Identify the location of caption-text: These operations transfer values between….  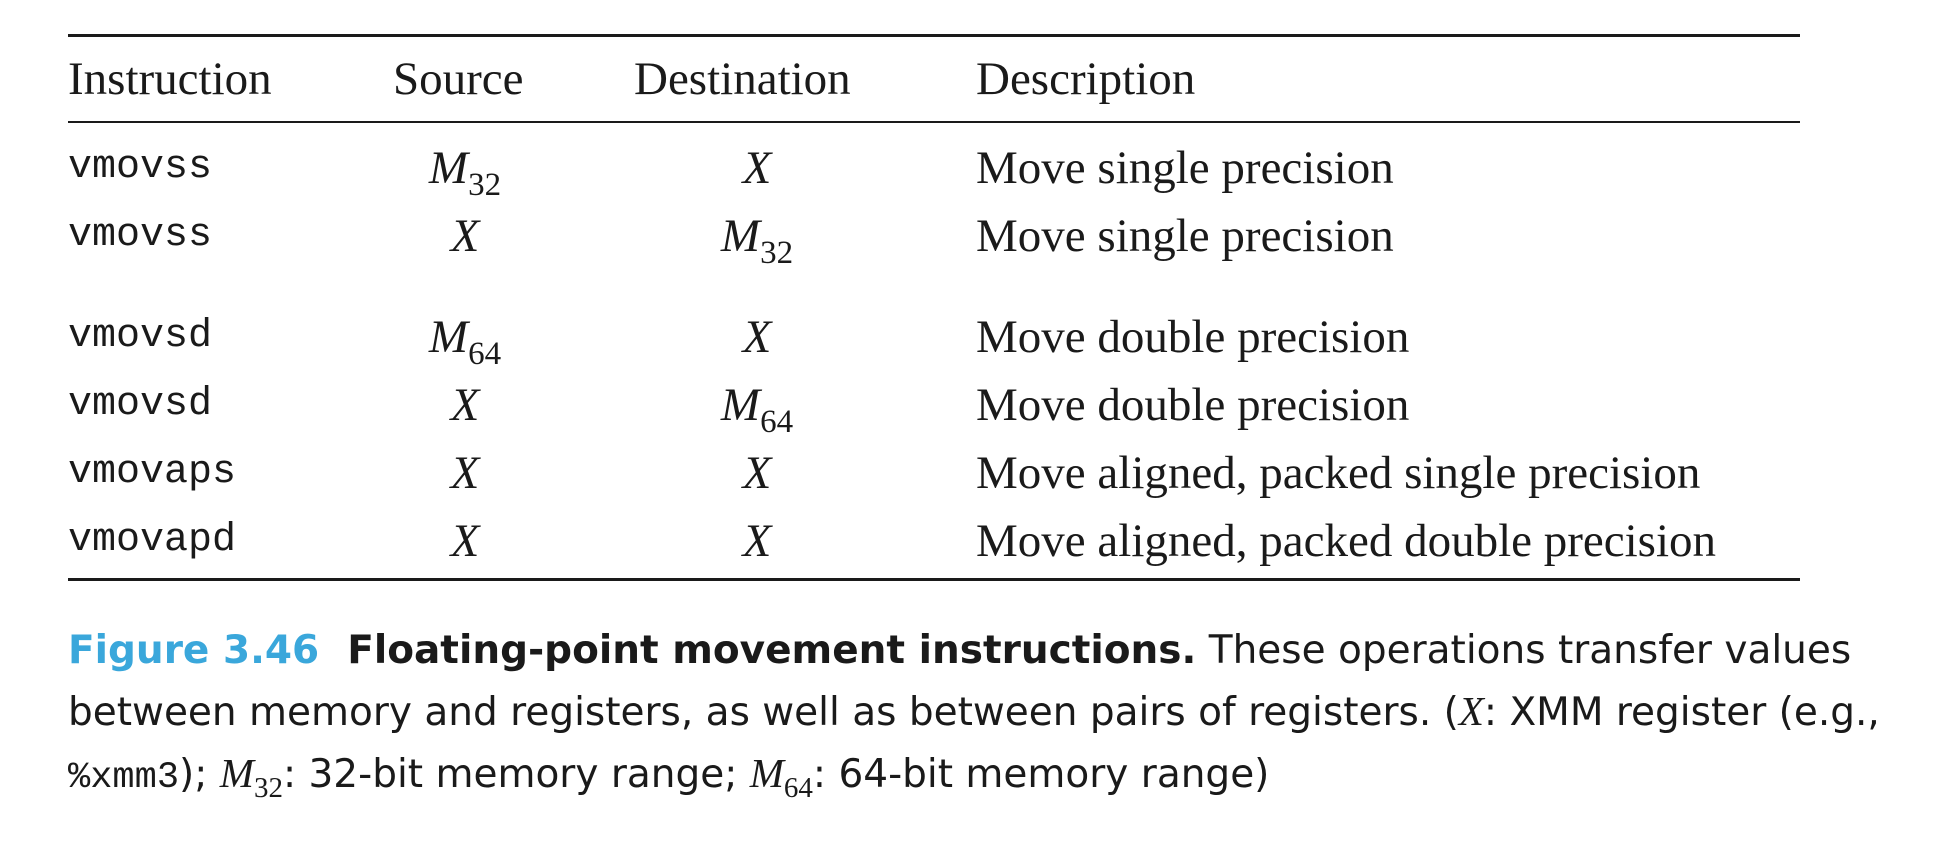
(960, 681).